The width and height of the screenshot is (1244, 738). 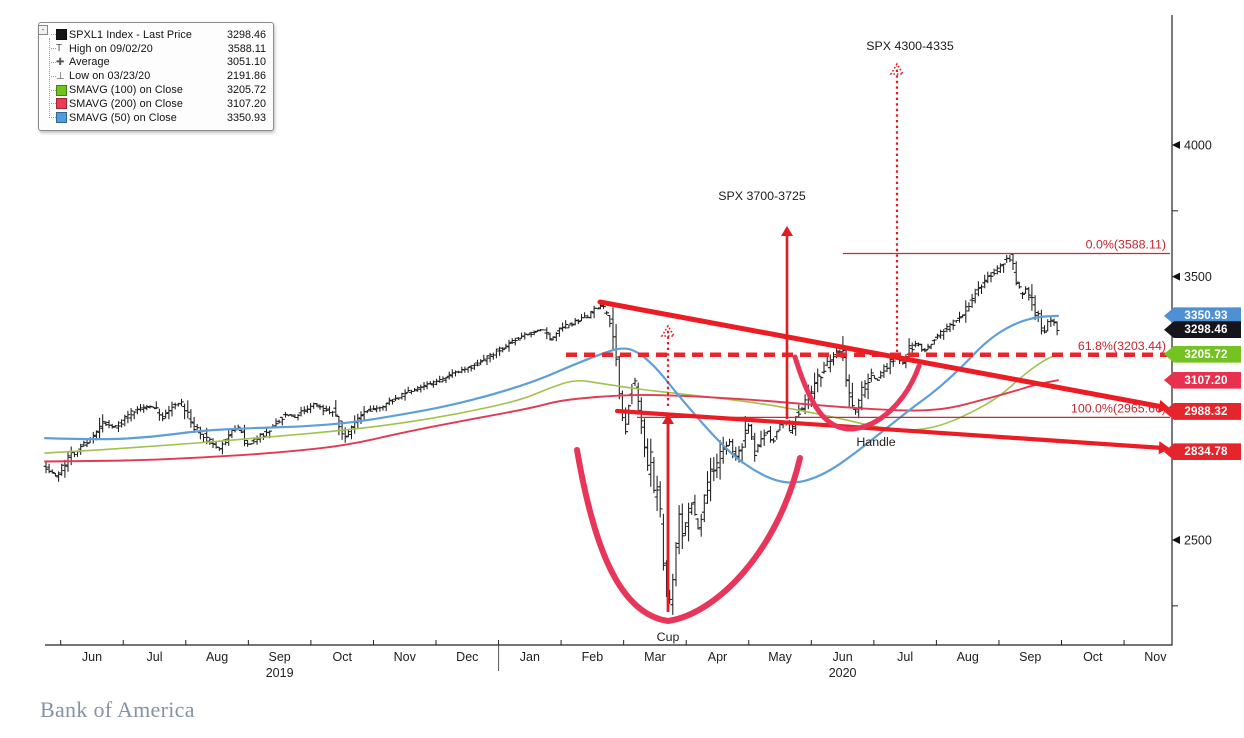 What do you see at coordinates (910, 46) in the screenshot?
I see `target-label: SPX 4300-4335` at bounding box center [910, 46].